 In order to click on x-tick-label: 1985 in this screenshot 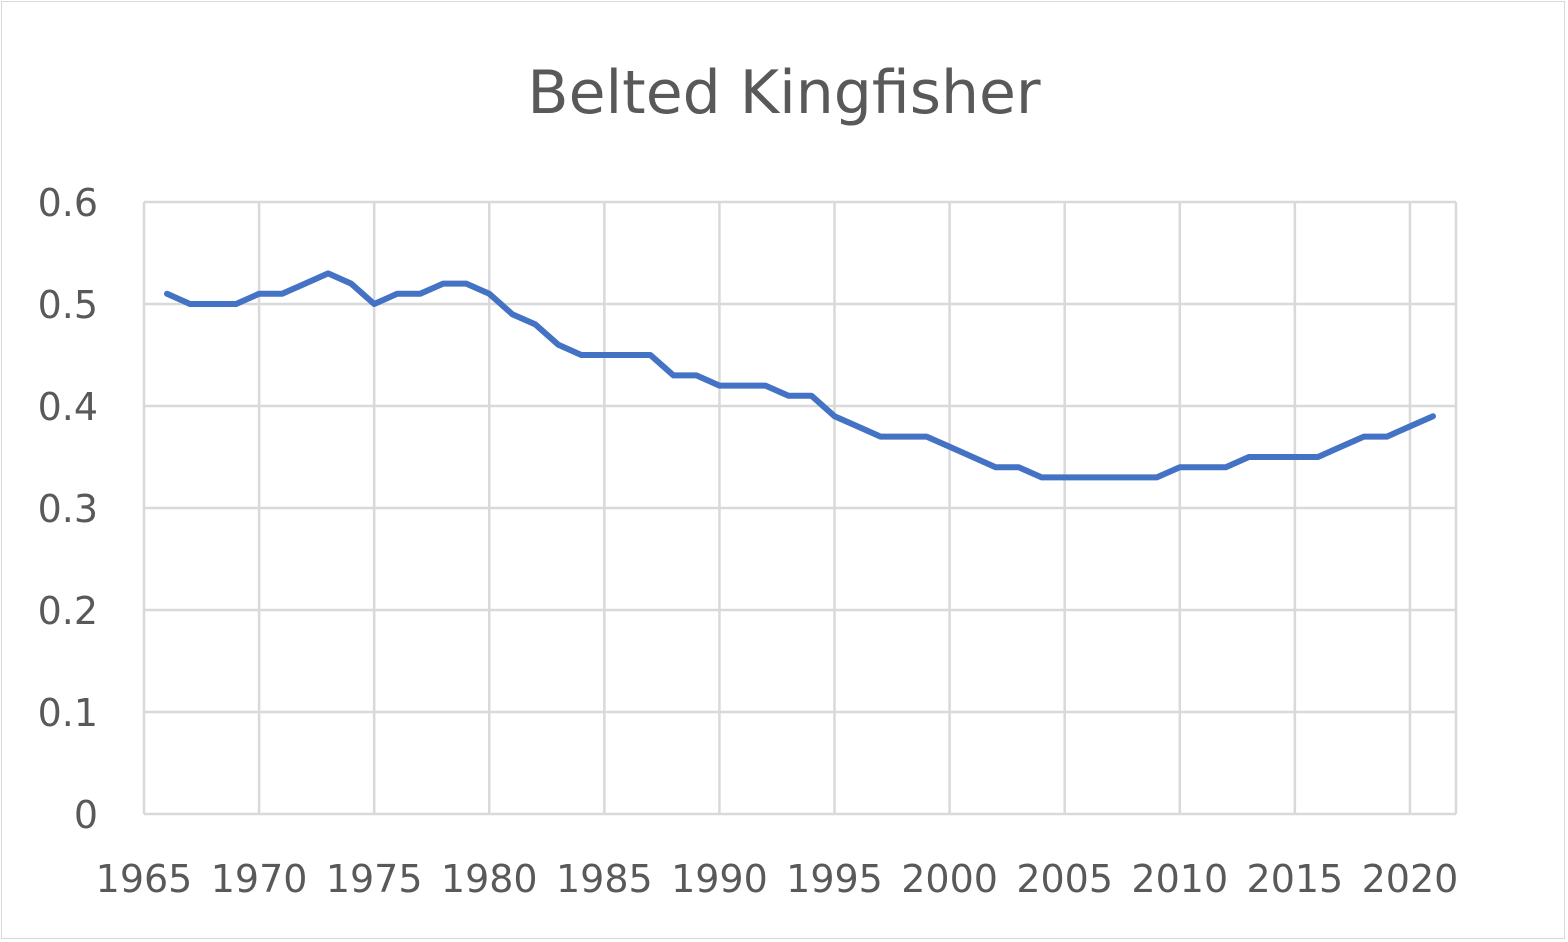, I will do `click(604, 879)`.